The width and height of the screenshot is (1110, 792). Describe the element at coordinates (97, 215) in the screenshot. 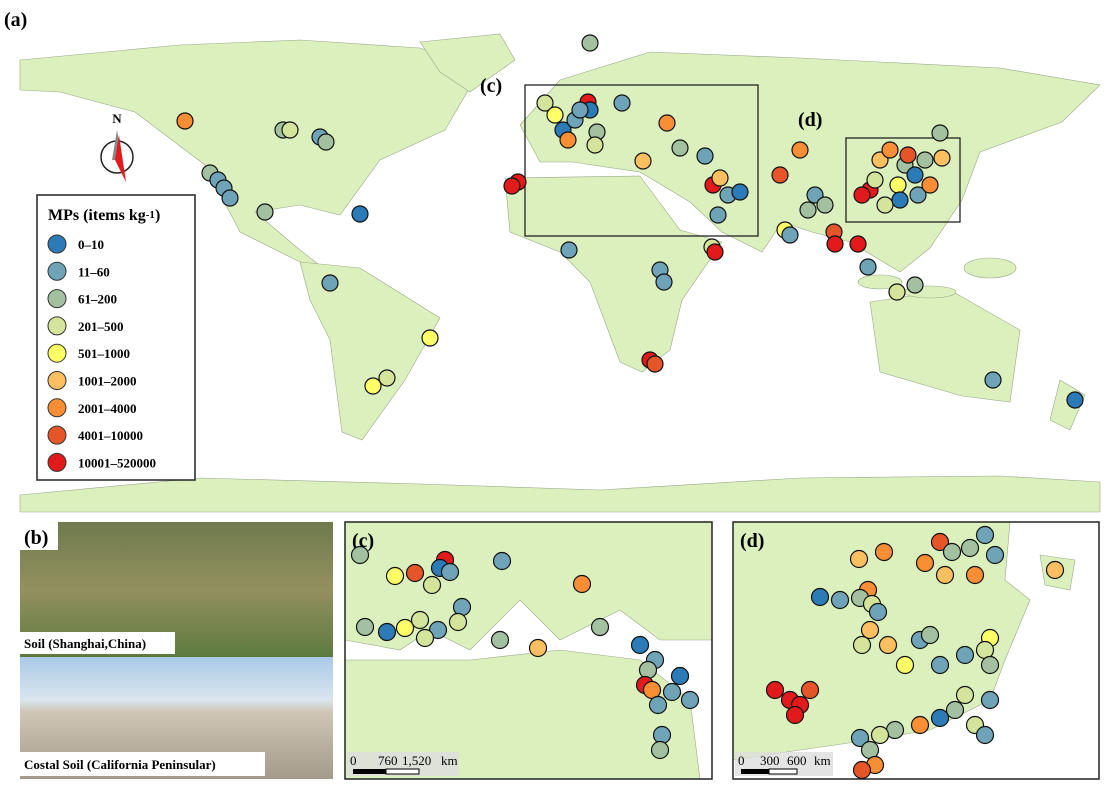

I see `legend-title-text: MPs (items kg` at that location.